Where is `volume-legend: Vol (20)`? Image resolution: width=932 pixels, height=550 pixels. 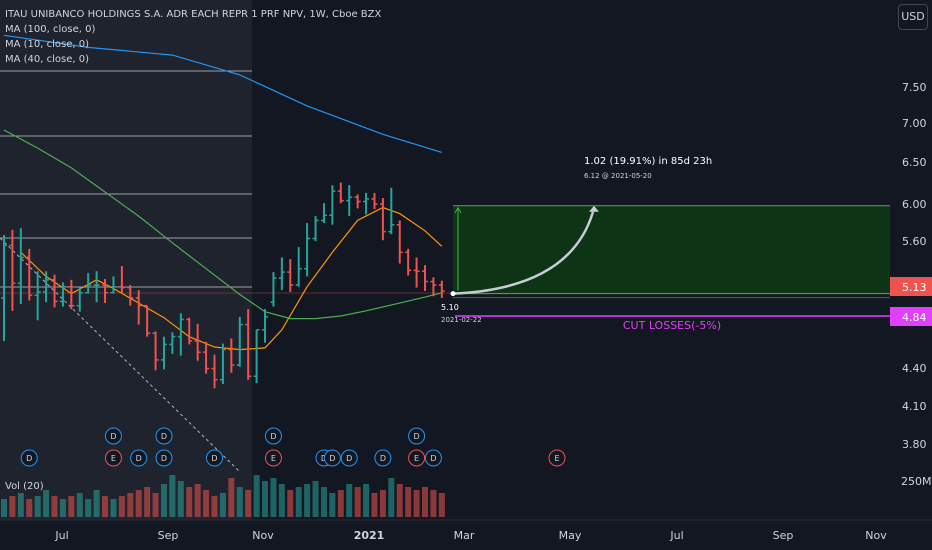 volume-legend: Vol (20) is located at coordinates (24, 486).